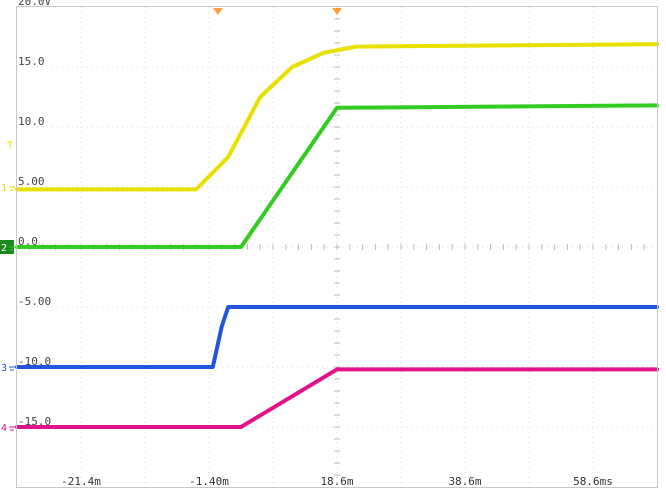 The height and width of the screenshot is (494, 666). What do you see at coordinates (31, 181) in the screenshot?
I see `y-tick-label: 5.00` at bounding box center [31, 181].